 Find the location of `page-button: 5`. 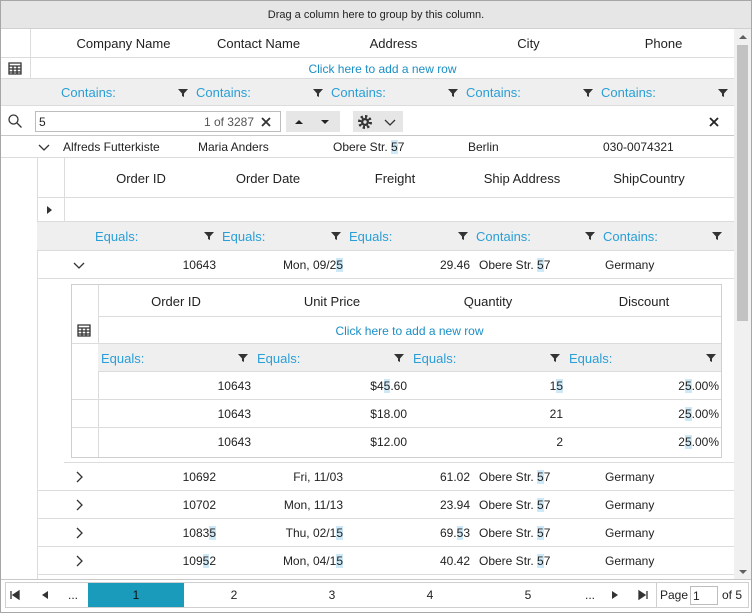

page-button: 5 is located at coordinates (528, 595).